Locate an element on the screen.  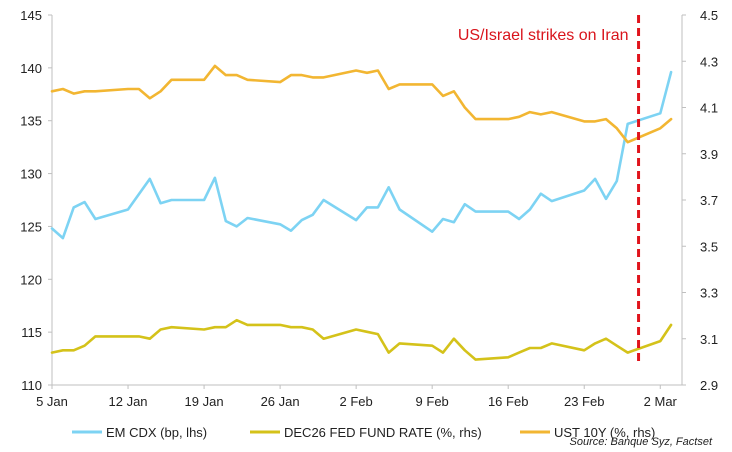
left-axis: 110 115 120 125 130 135 140 145 is located at coordinates (36, 200).